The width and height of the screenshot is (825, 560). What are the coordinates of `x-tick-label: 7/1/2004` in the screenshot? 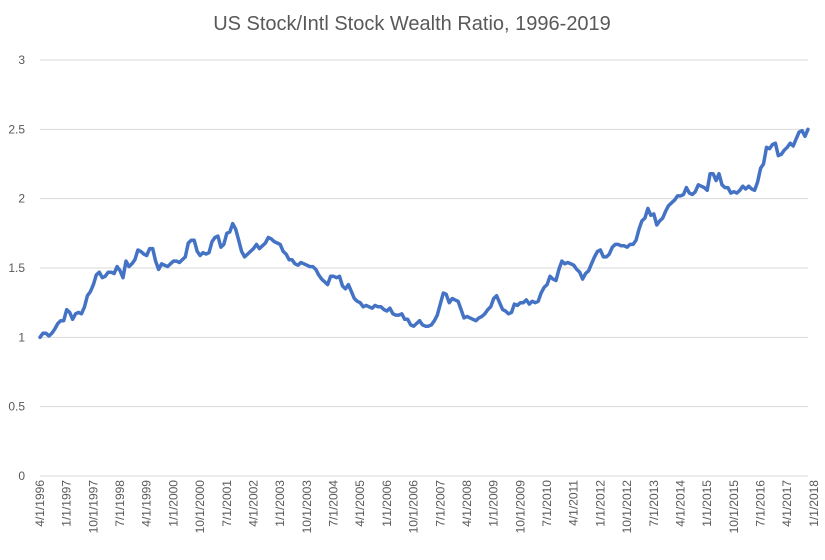 It's located at (334, 503).